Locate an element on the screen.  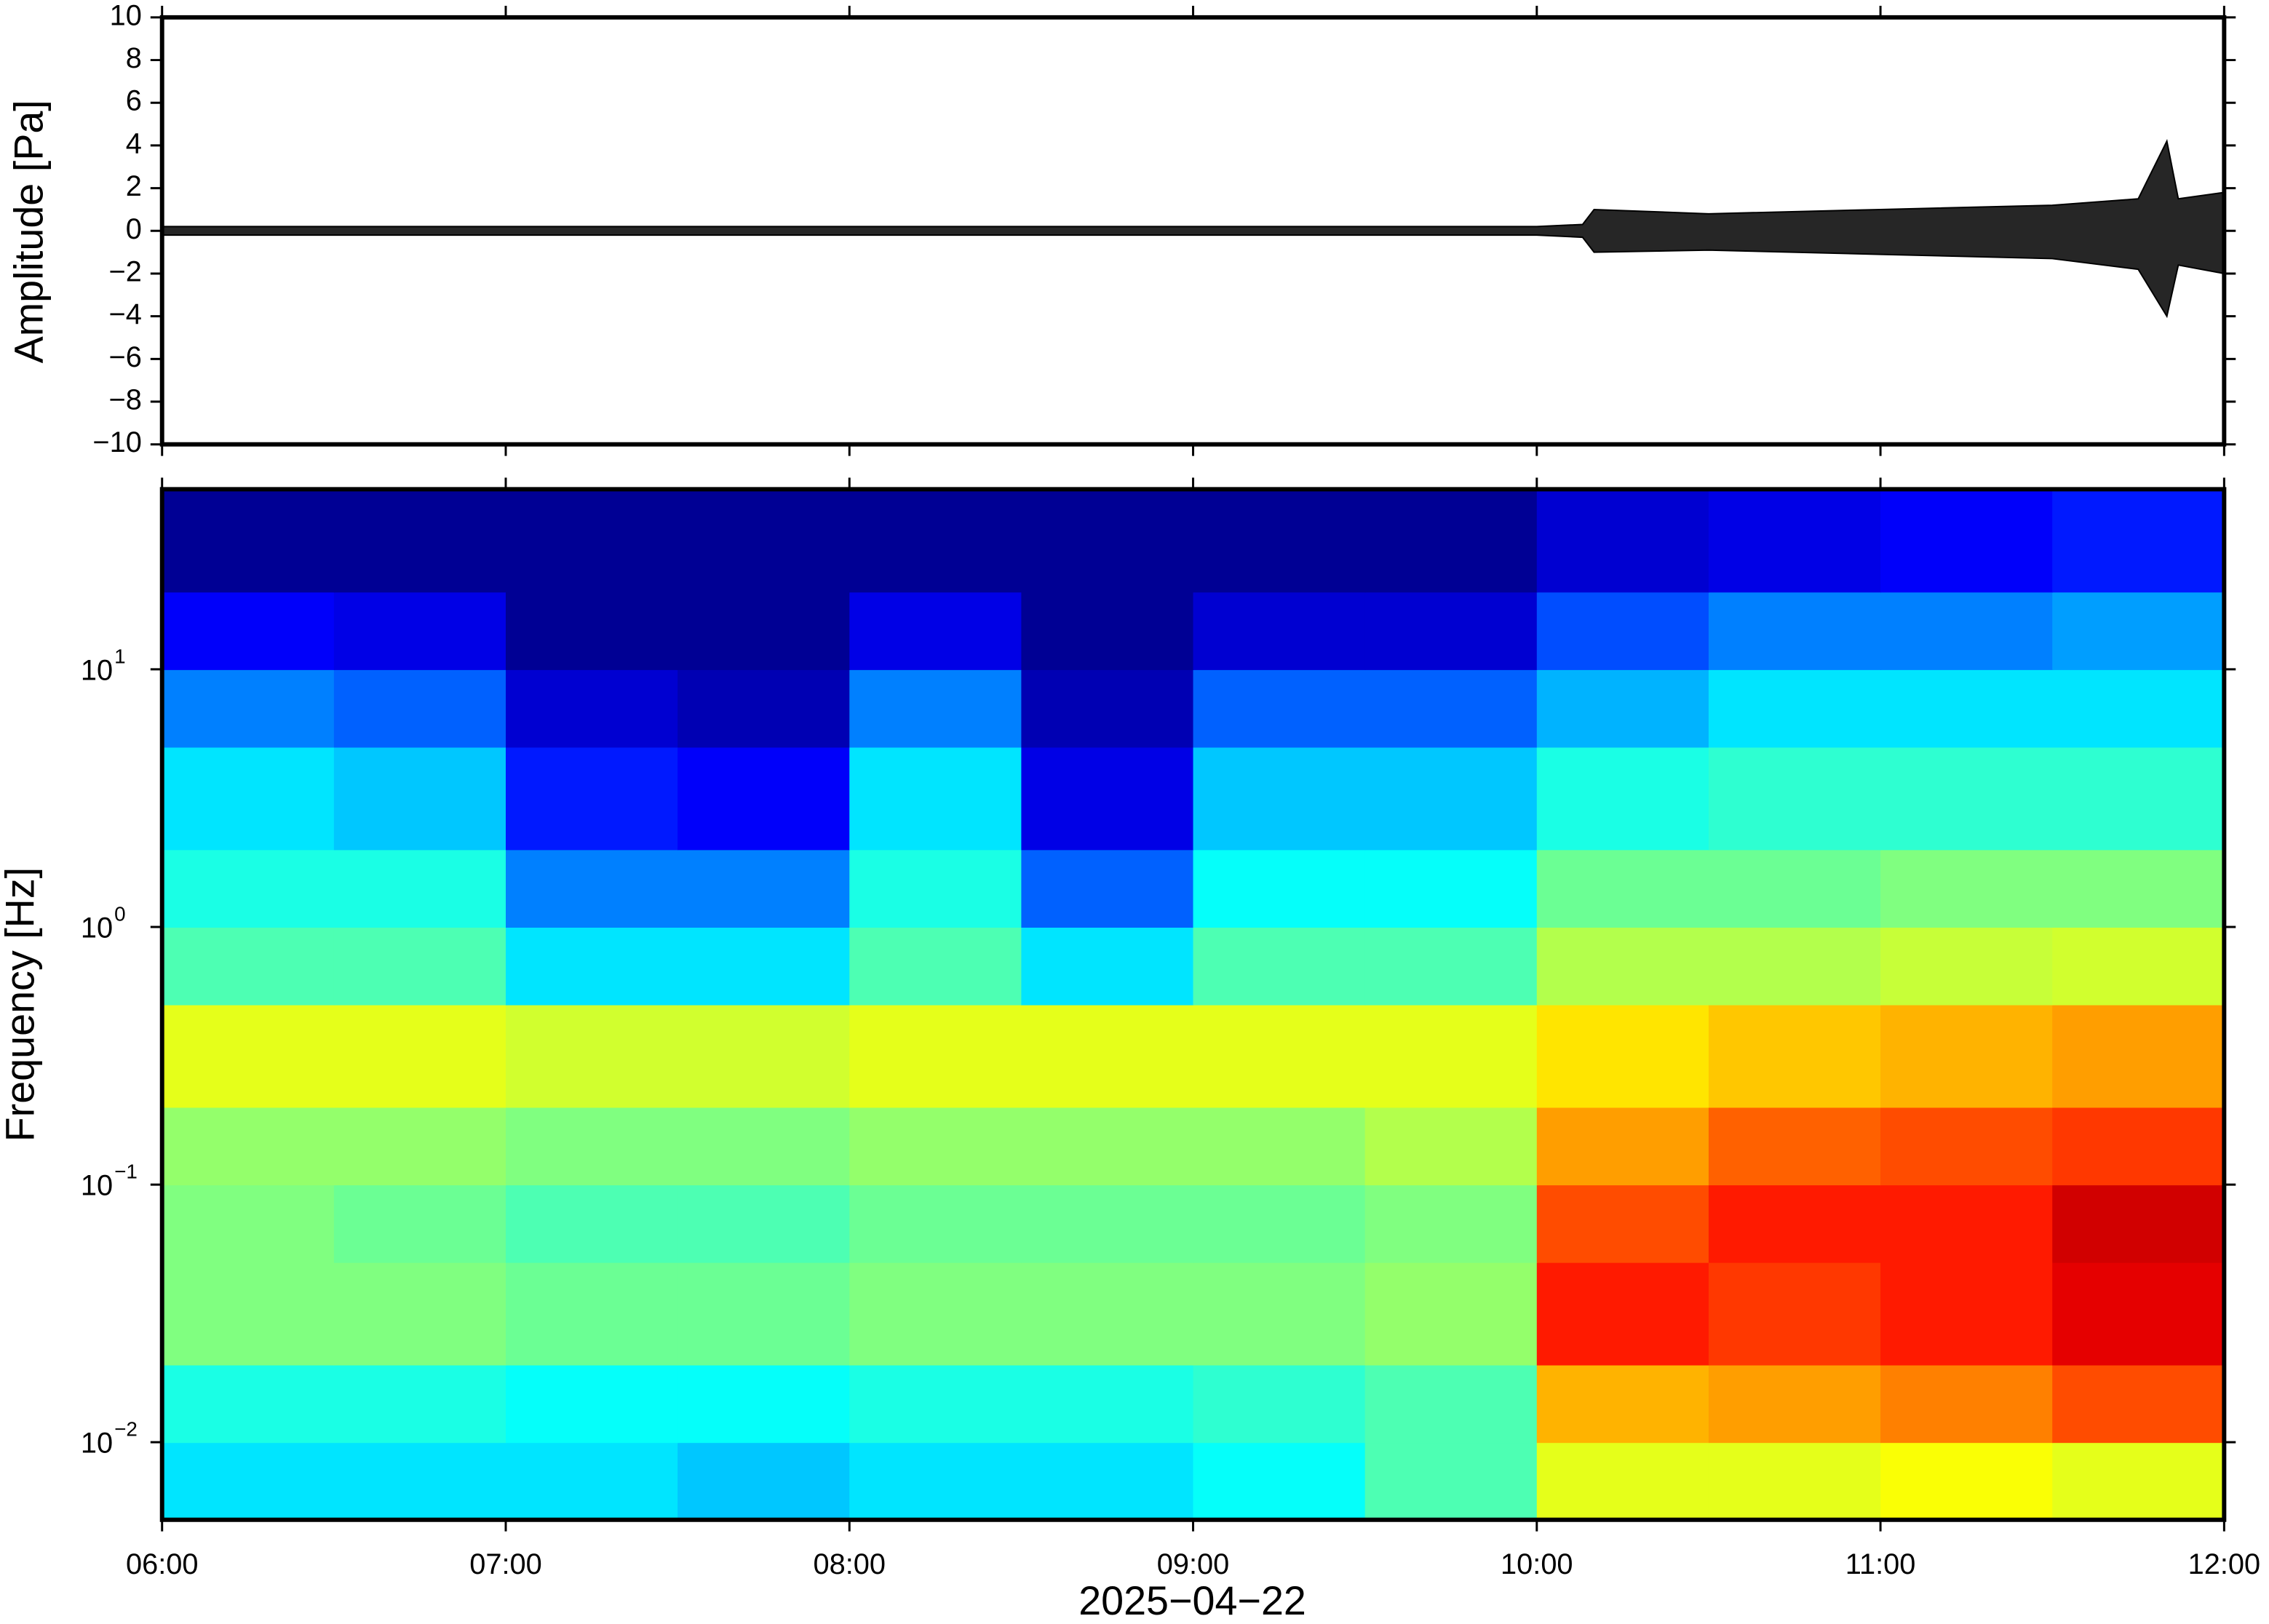
x-tick-label: 10:00 is located at coordinates (1537, 1564).